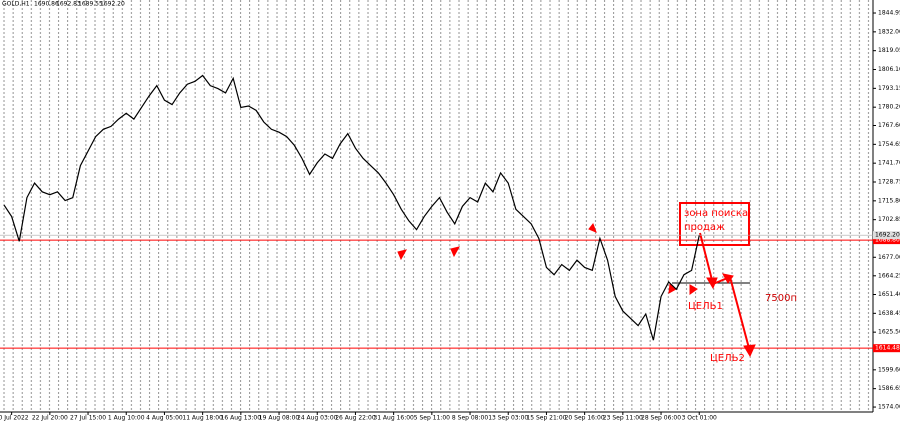 The height and width of the screenshot is (432, 900). What do you see at coordinates (68, 4) in the screenshot?
I see `ohlc-value: 1692.83` at bounding box center [68, 4].